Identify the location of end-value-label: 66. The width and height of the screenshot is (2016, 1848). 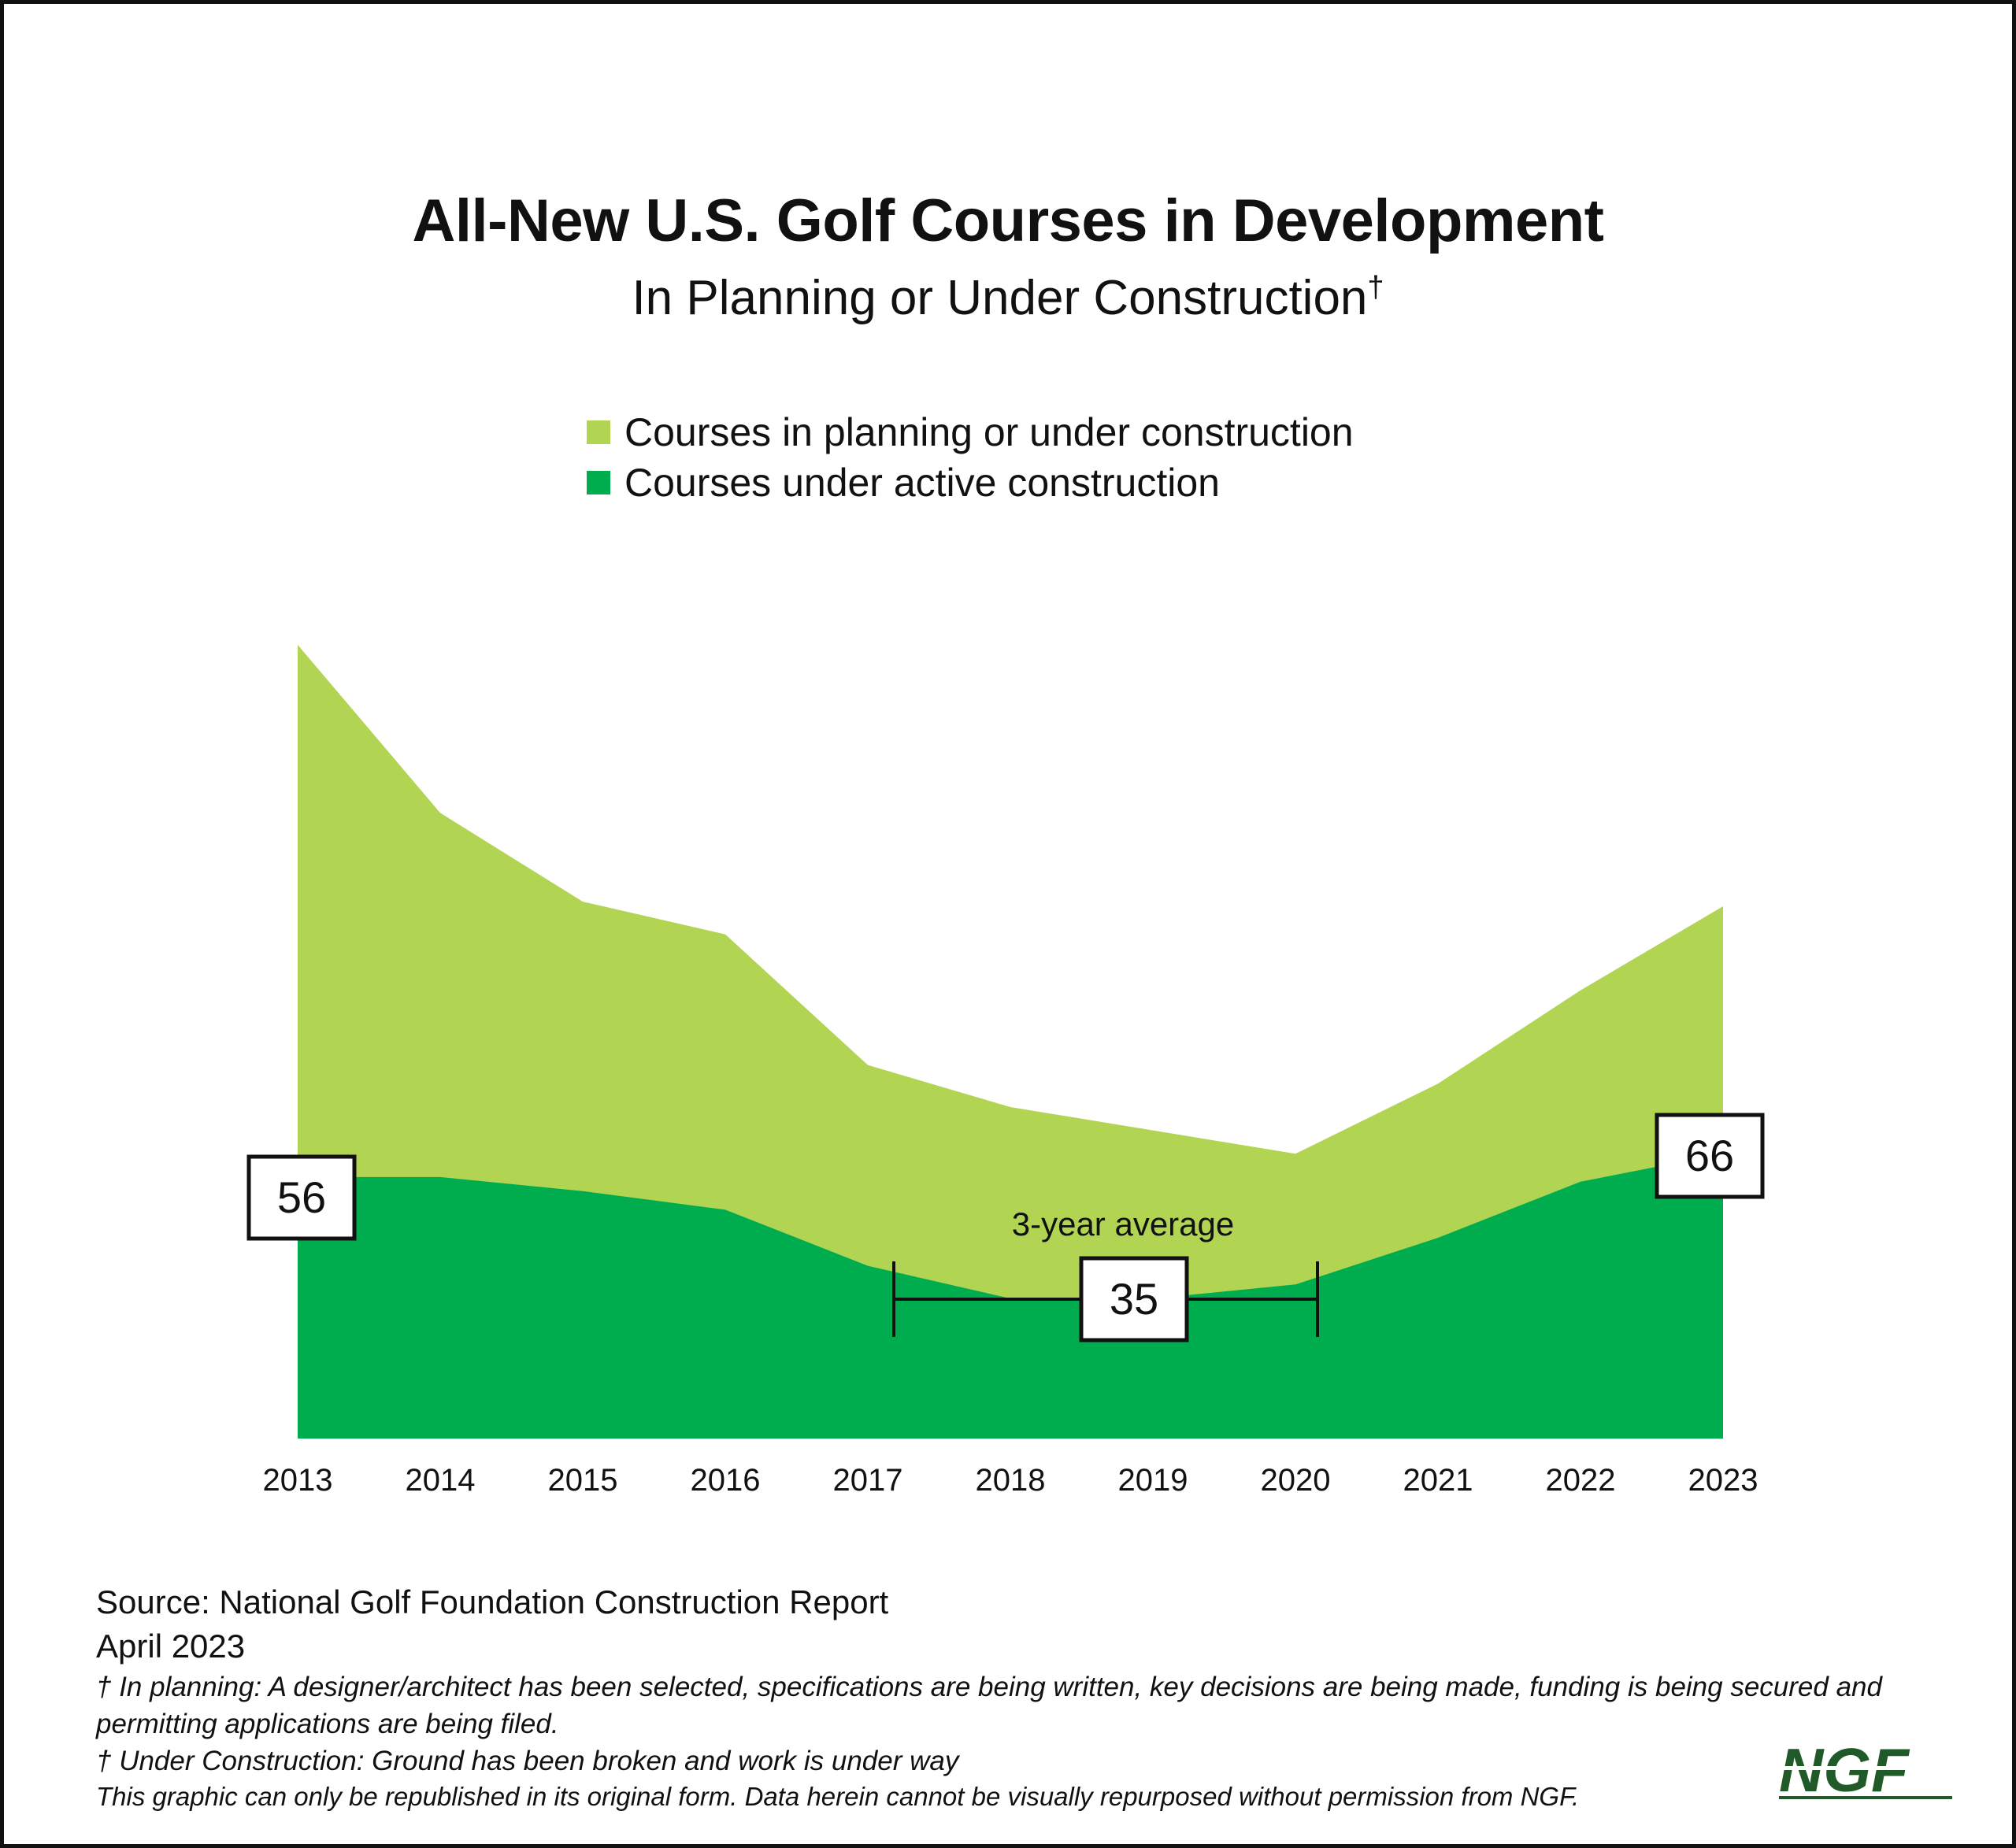
(1709, 1155).